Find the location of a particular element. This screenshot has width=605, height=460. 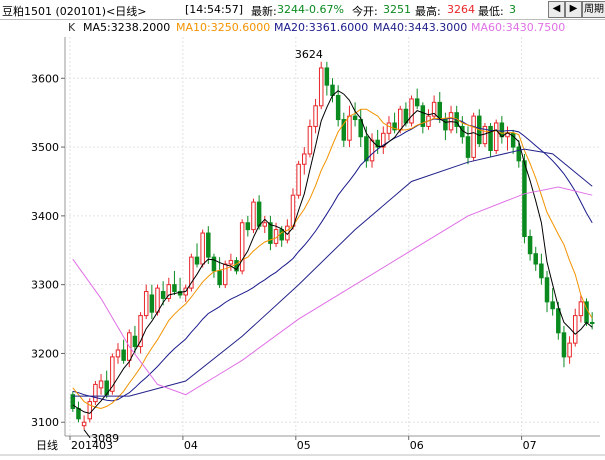

latest-label: 最新: is located at coordinates (264, 11).